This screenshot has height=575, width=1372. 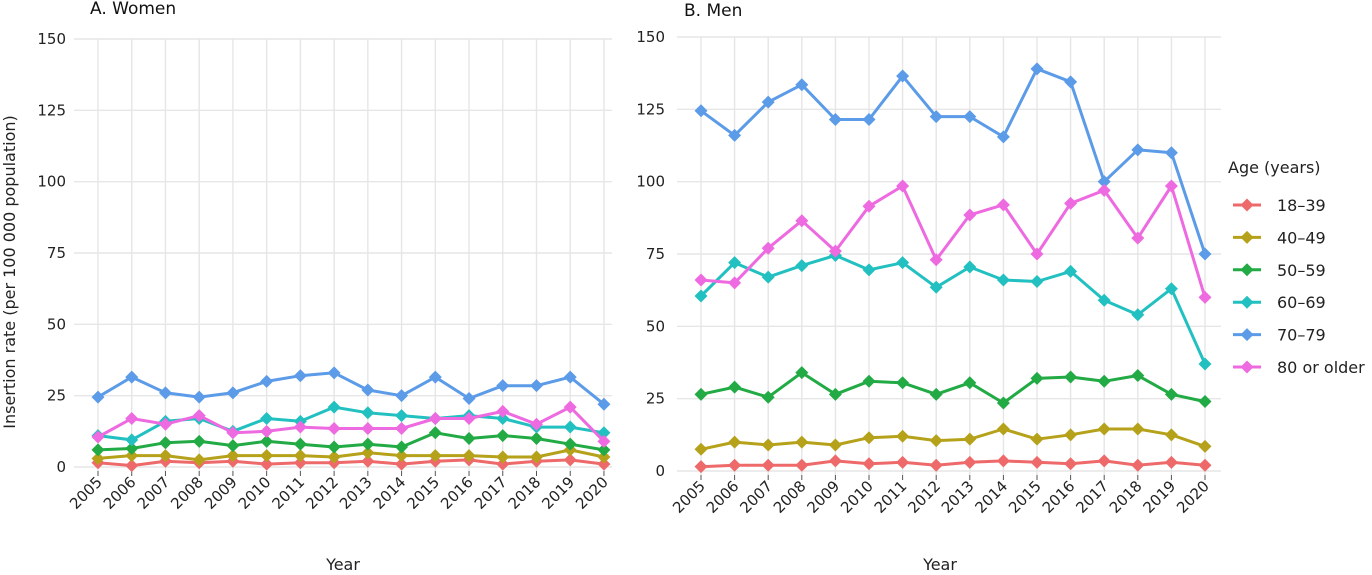 I want to click on x-tick-label: 2016, so click(x=1059, y=497).